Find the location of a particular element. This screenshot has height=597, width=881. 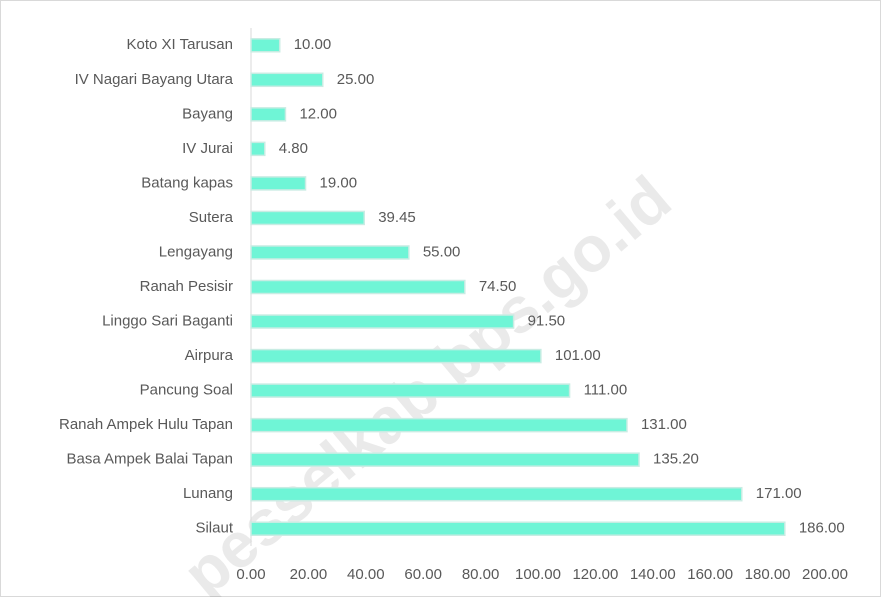

y-tick-label: IV Jurai is located at coordinates (207, 148).